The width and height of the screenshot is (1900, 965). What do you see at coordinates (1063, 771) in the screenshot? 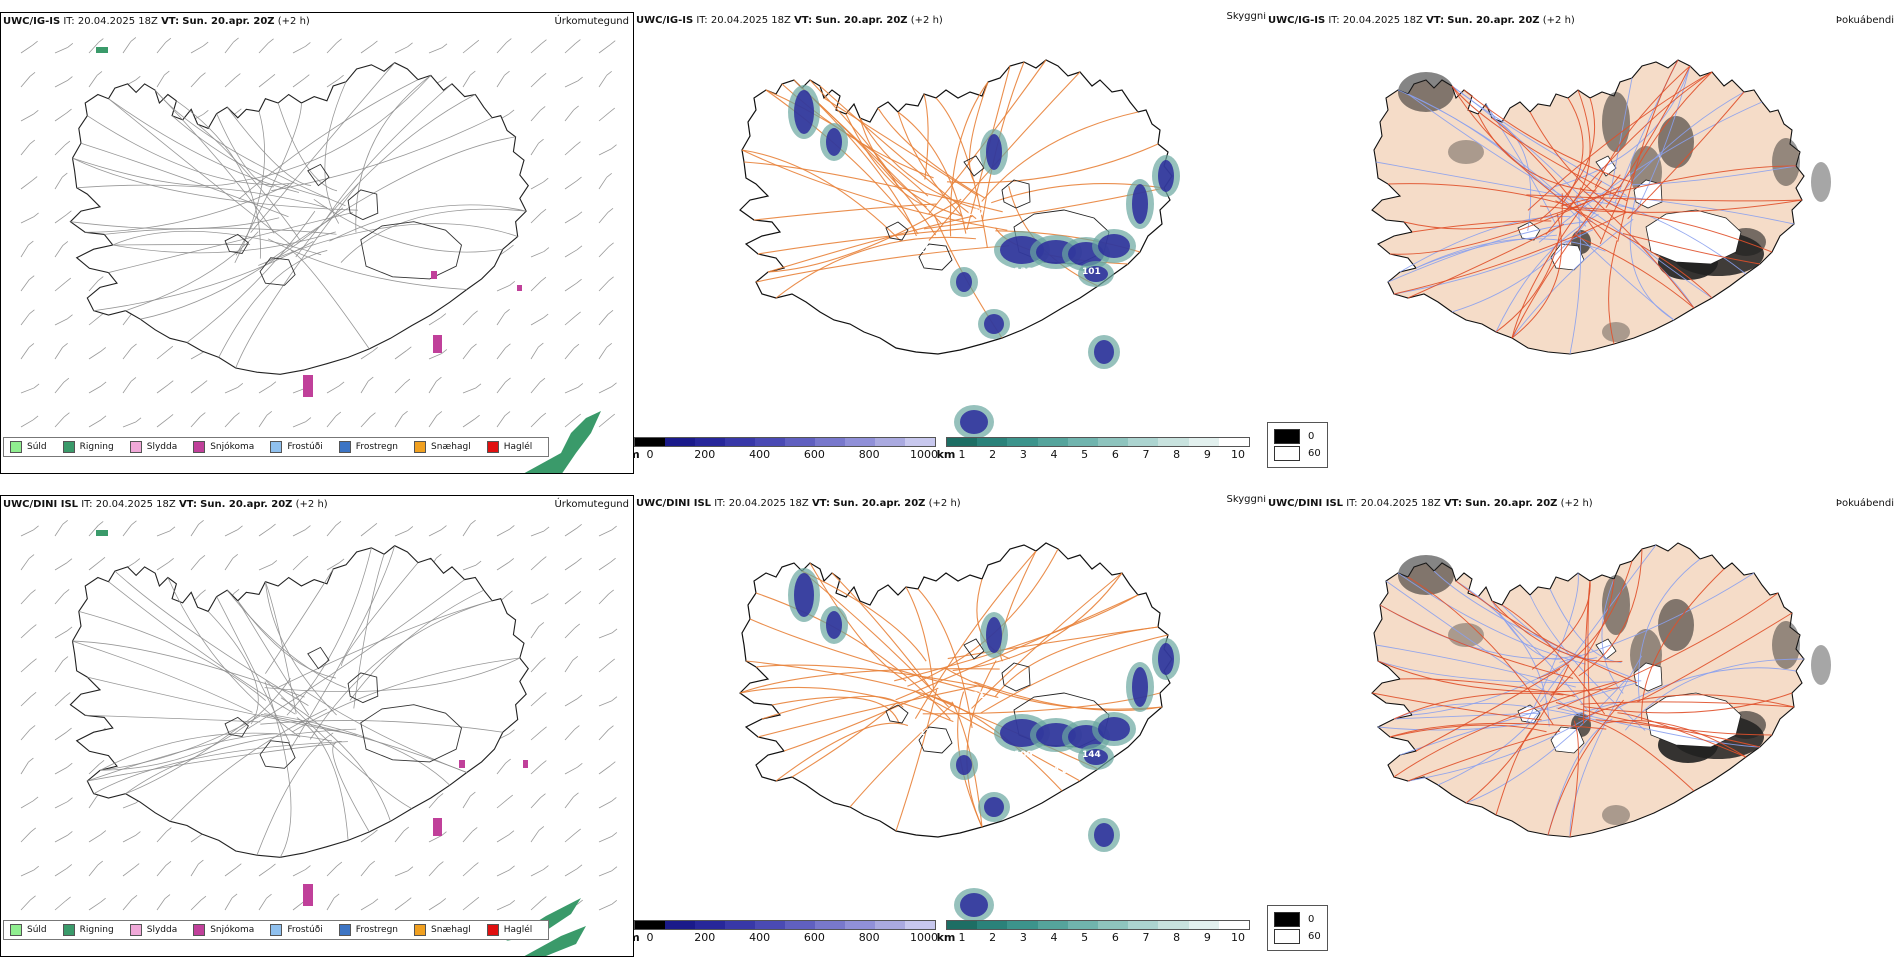
I see `ceiling-value-label: 113` at bounding box center [1063, 771].